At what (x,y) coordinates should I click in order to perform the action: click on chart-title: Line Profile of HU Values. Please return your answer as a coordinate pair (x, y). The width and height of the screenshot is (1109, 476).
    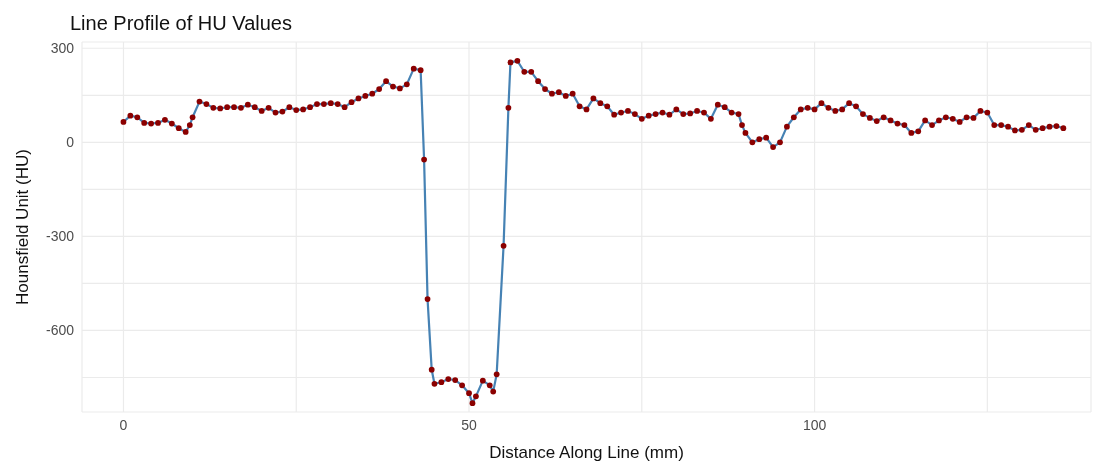
    Looking at the image, I should click on (181, 23).